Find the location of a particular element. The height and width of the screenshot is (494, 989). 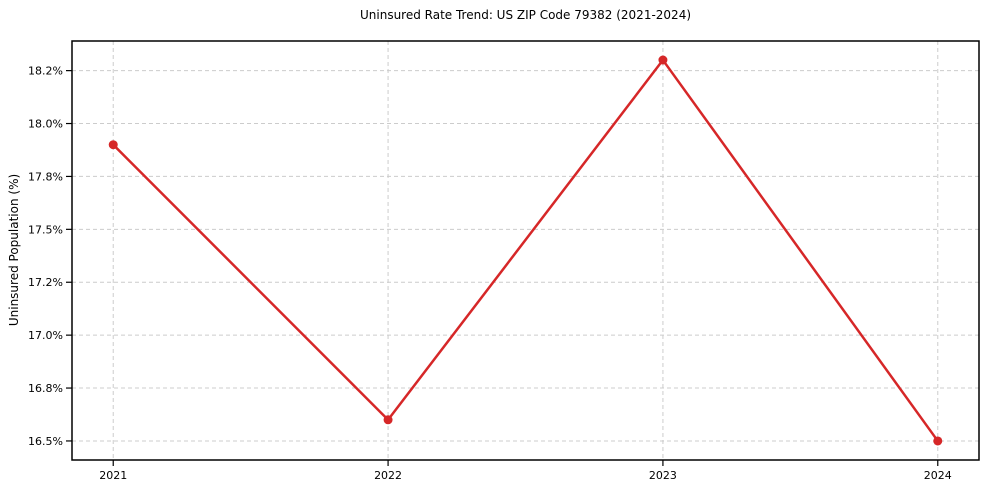

x-tick-label: 2022 is located at coordinates (388, 475).